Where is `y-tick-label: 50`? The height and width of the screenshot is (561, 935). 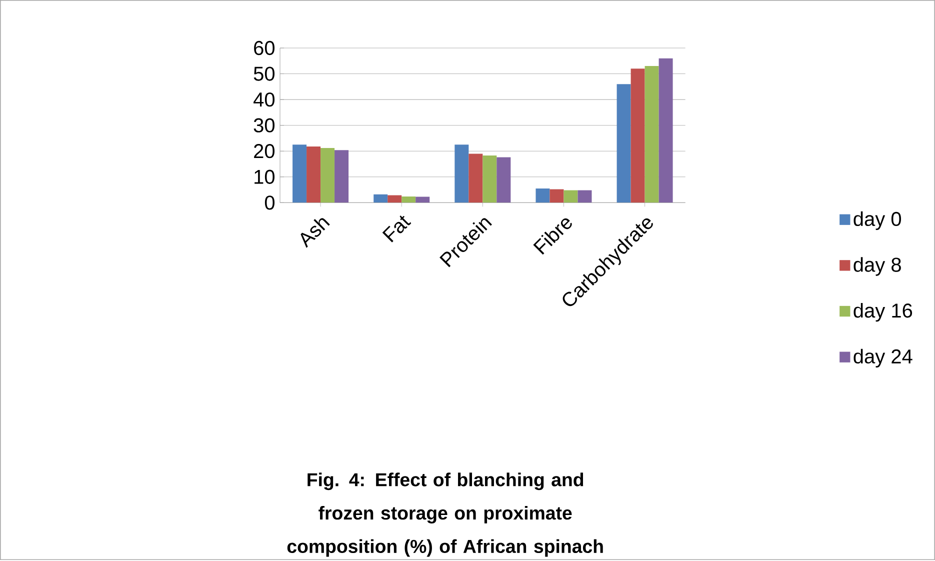
y-tick-label: 50 is located at coordinates (264, 73).